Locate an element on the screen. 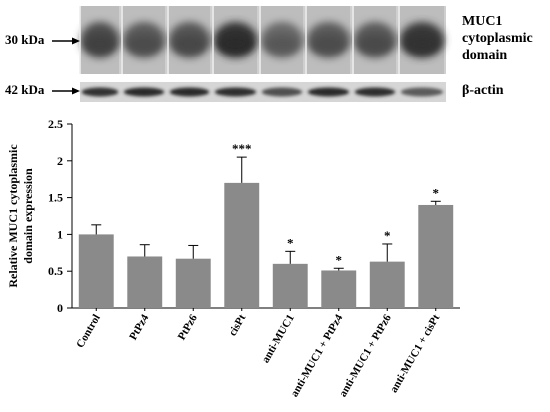 Image resolution: width=550 pixels, height=412 pixels. x-tick-label-2: PtPz6 is located at coordinates (188, 327).